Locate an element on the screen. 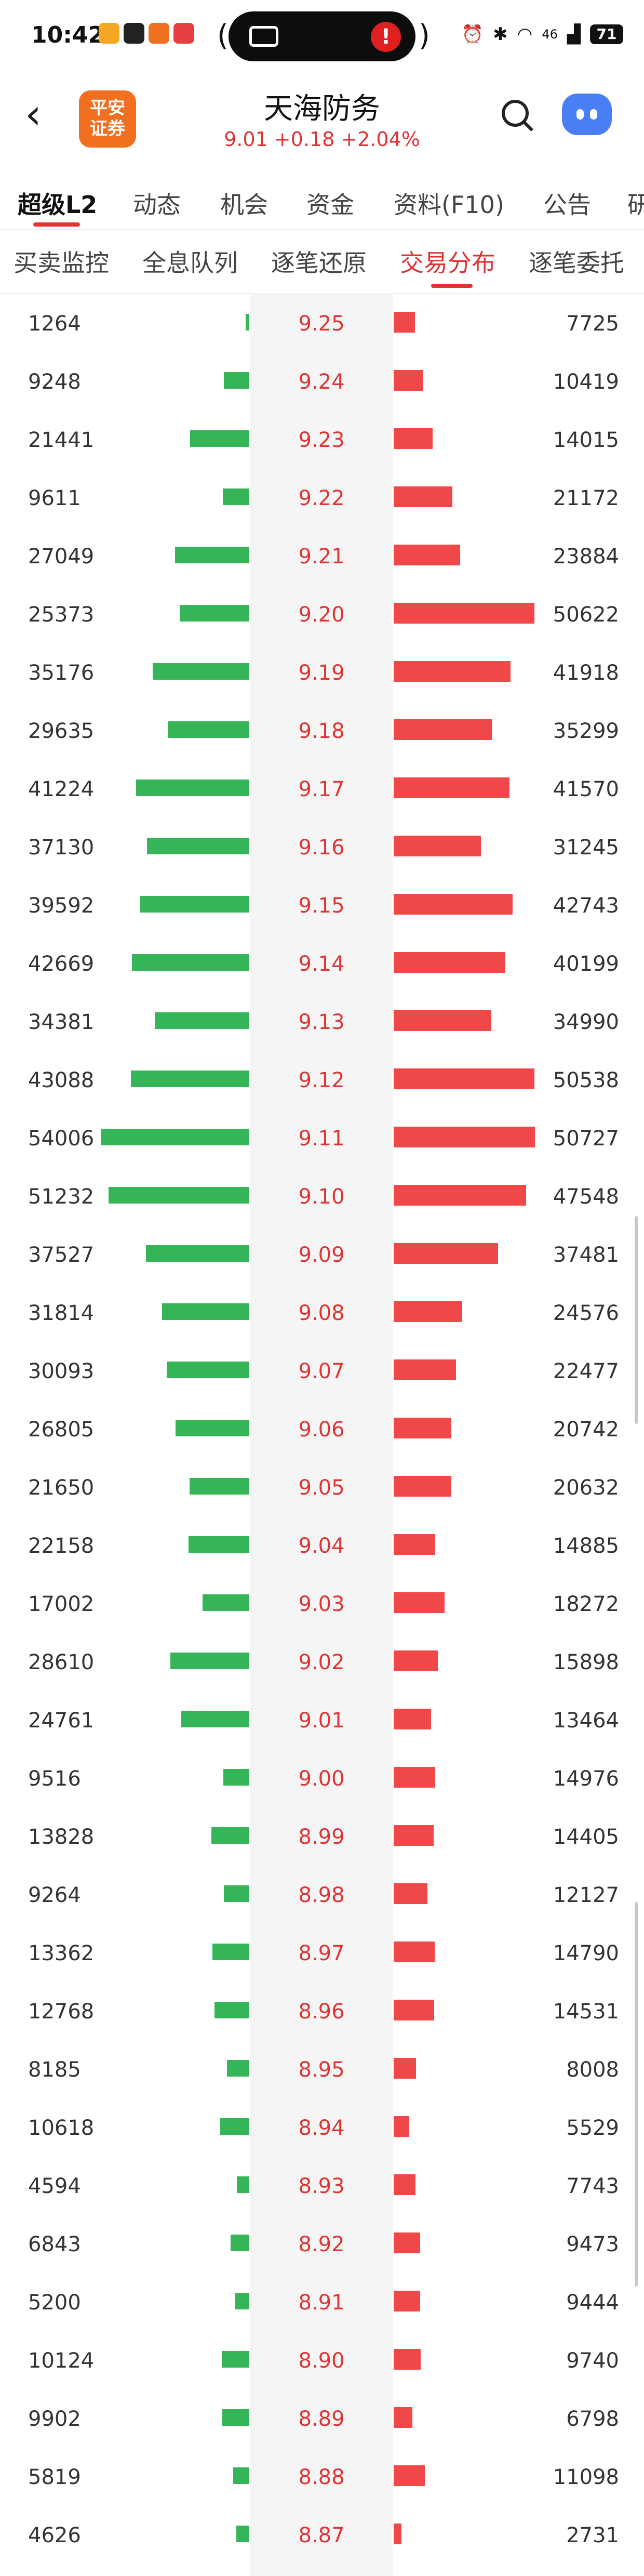  table-row: 54006 9.11 50727 is located at coordinates (322, 1137).